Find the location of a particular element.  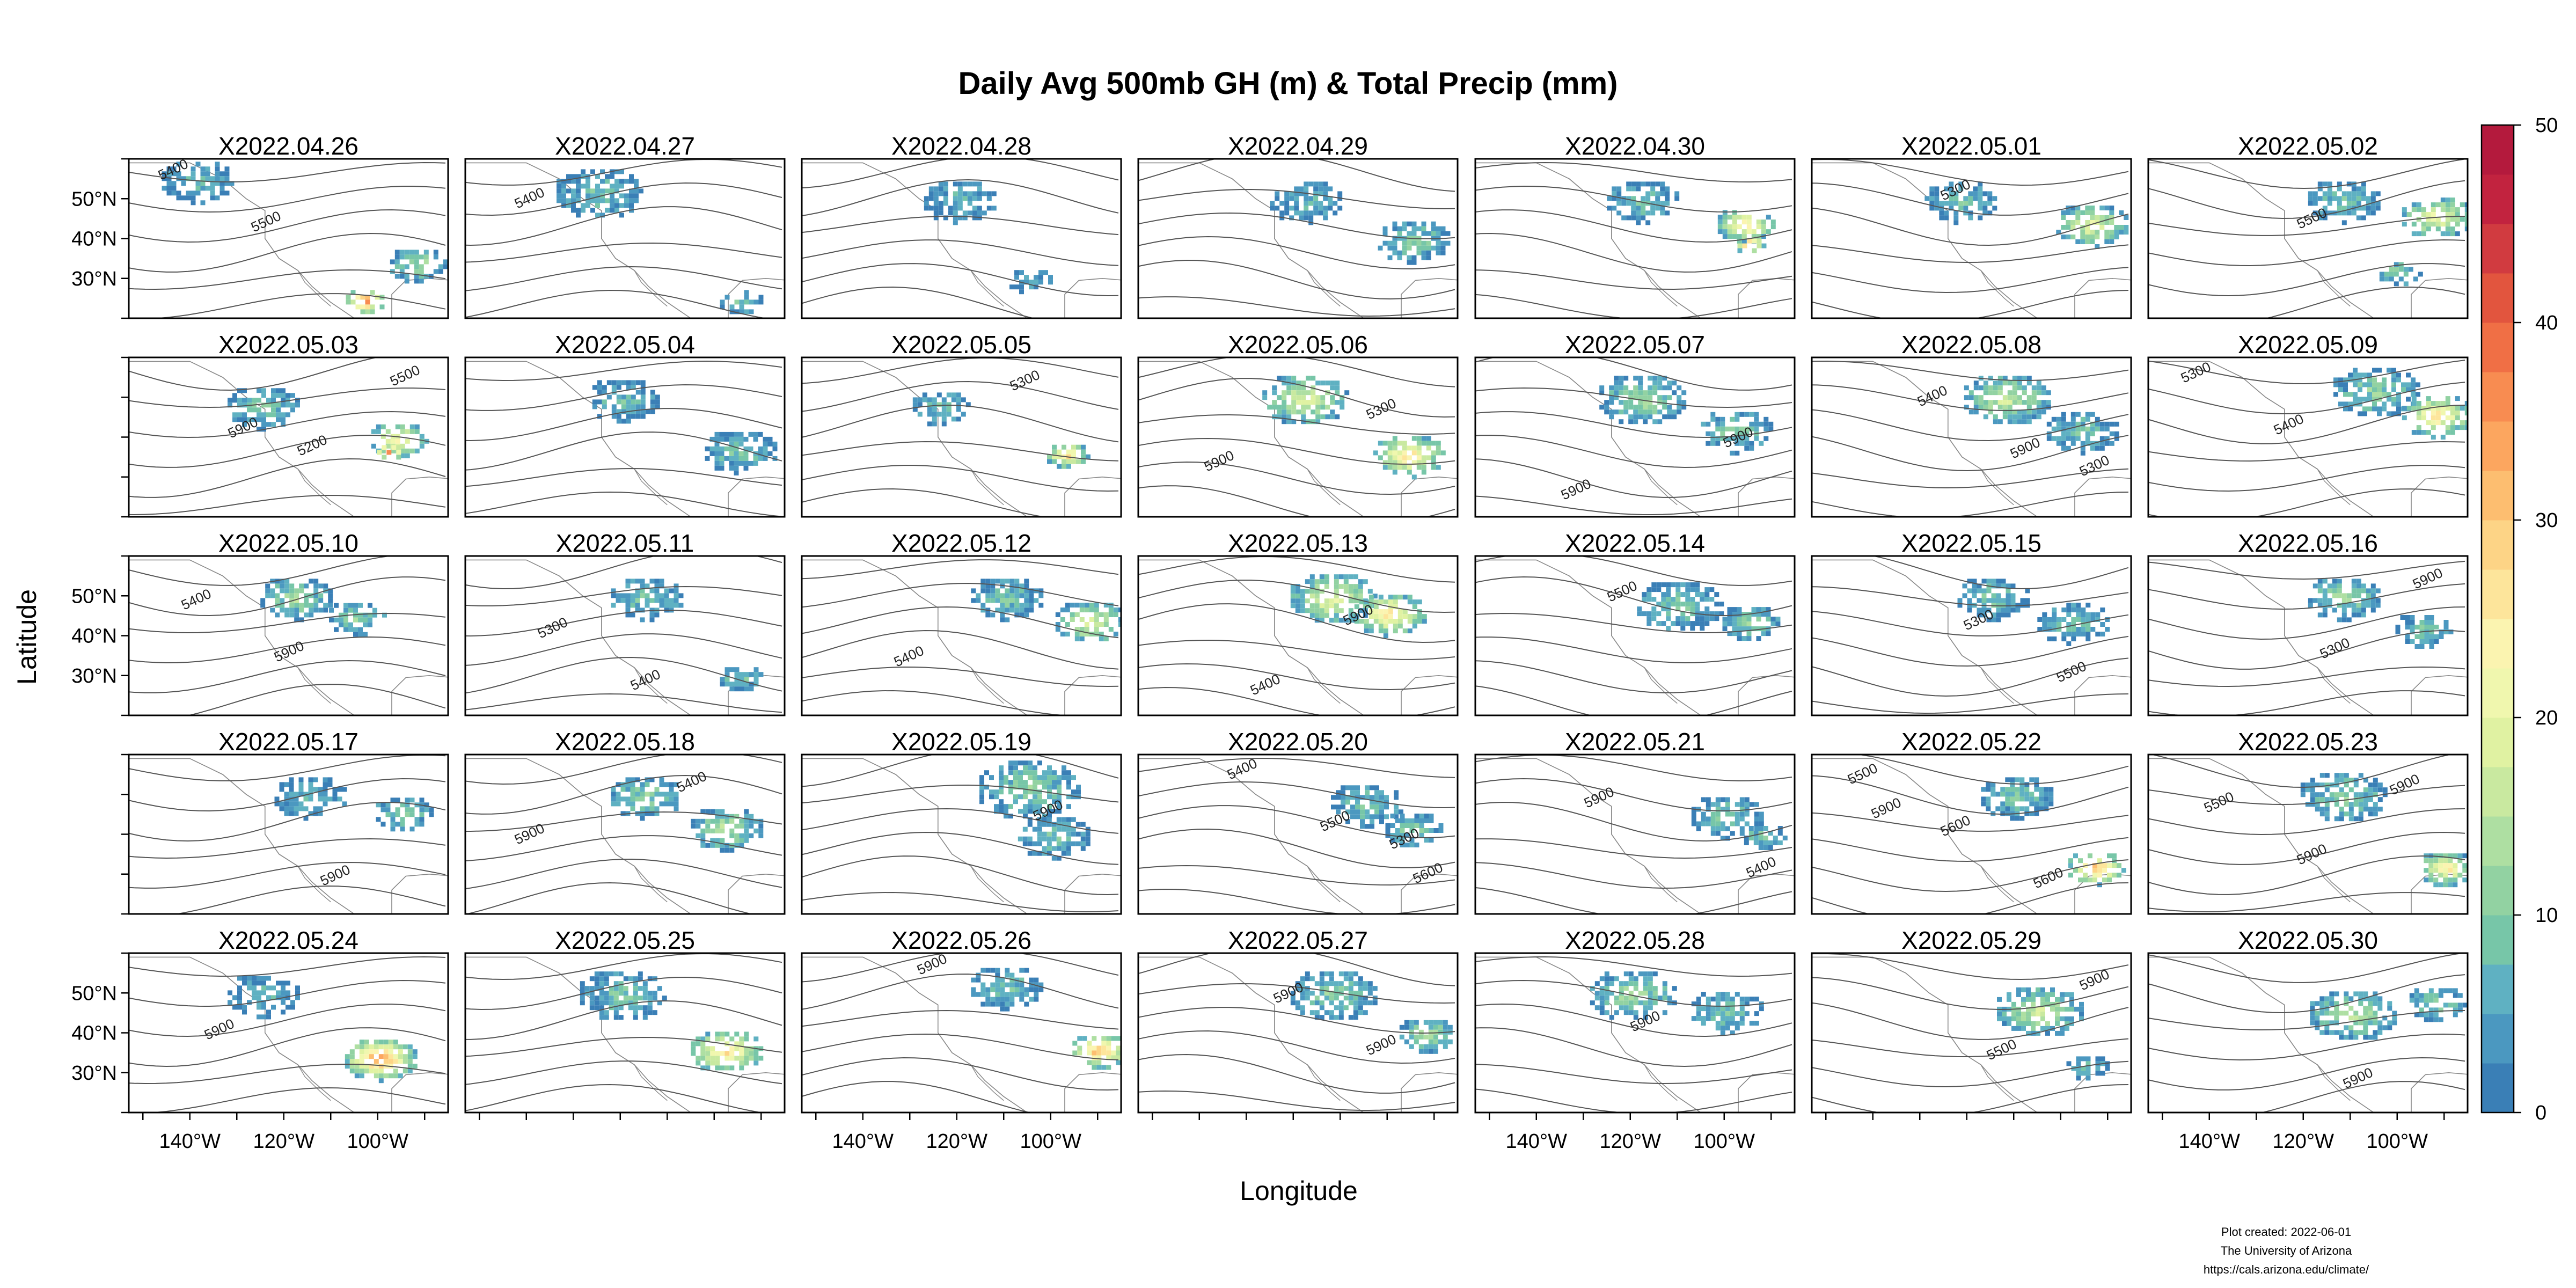

baja-coastline is located at coordinates (651, 487).